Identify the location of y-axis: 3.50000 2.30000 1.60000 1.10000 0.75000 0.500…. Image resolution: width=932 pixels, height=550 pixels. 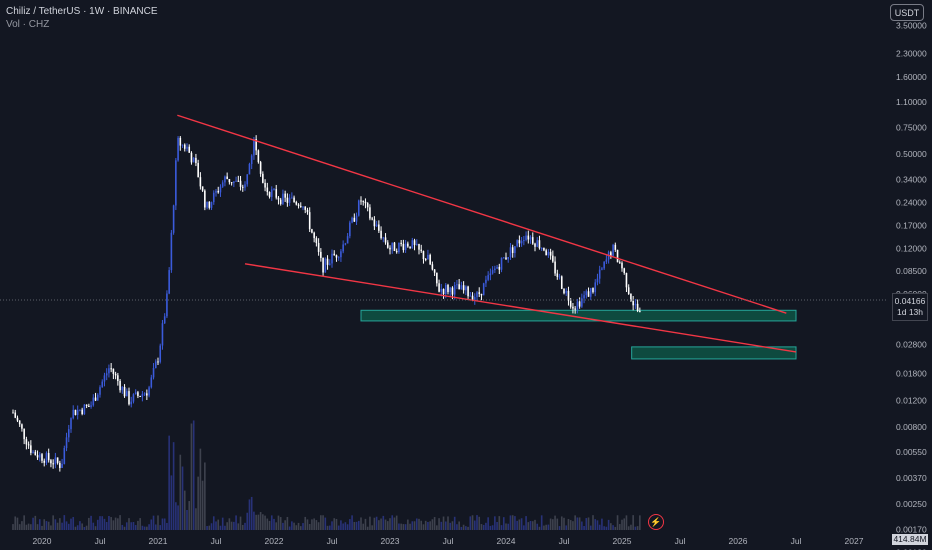
(911, 285).